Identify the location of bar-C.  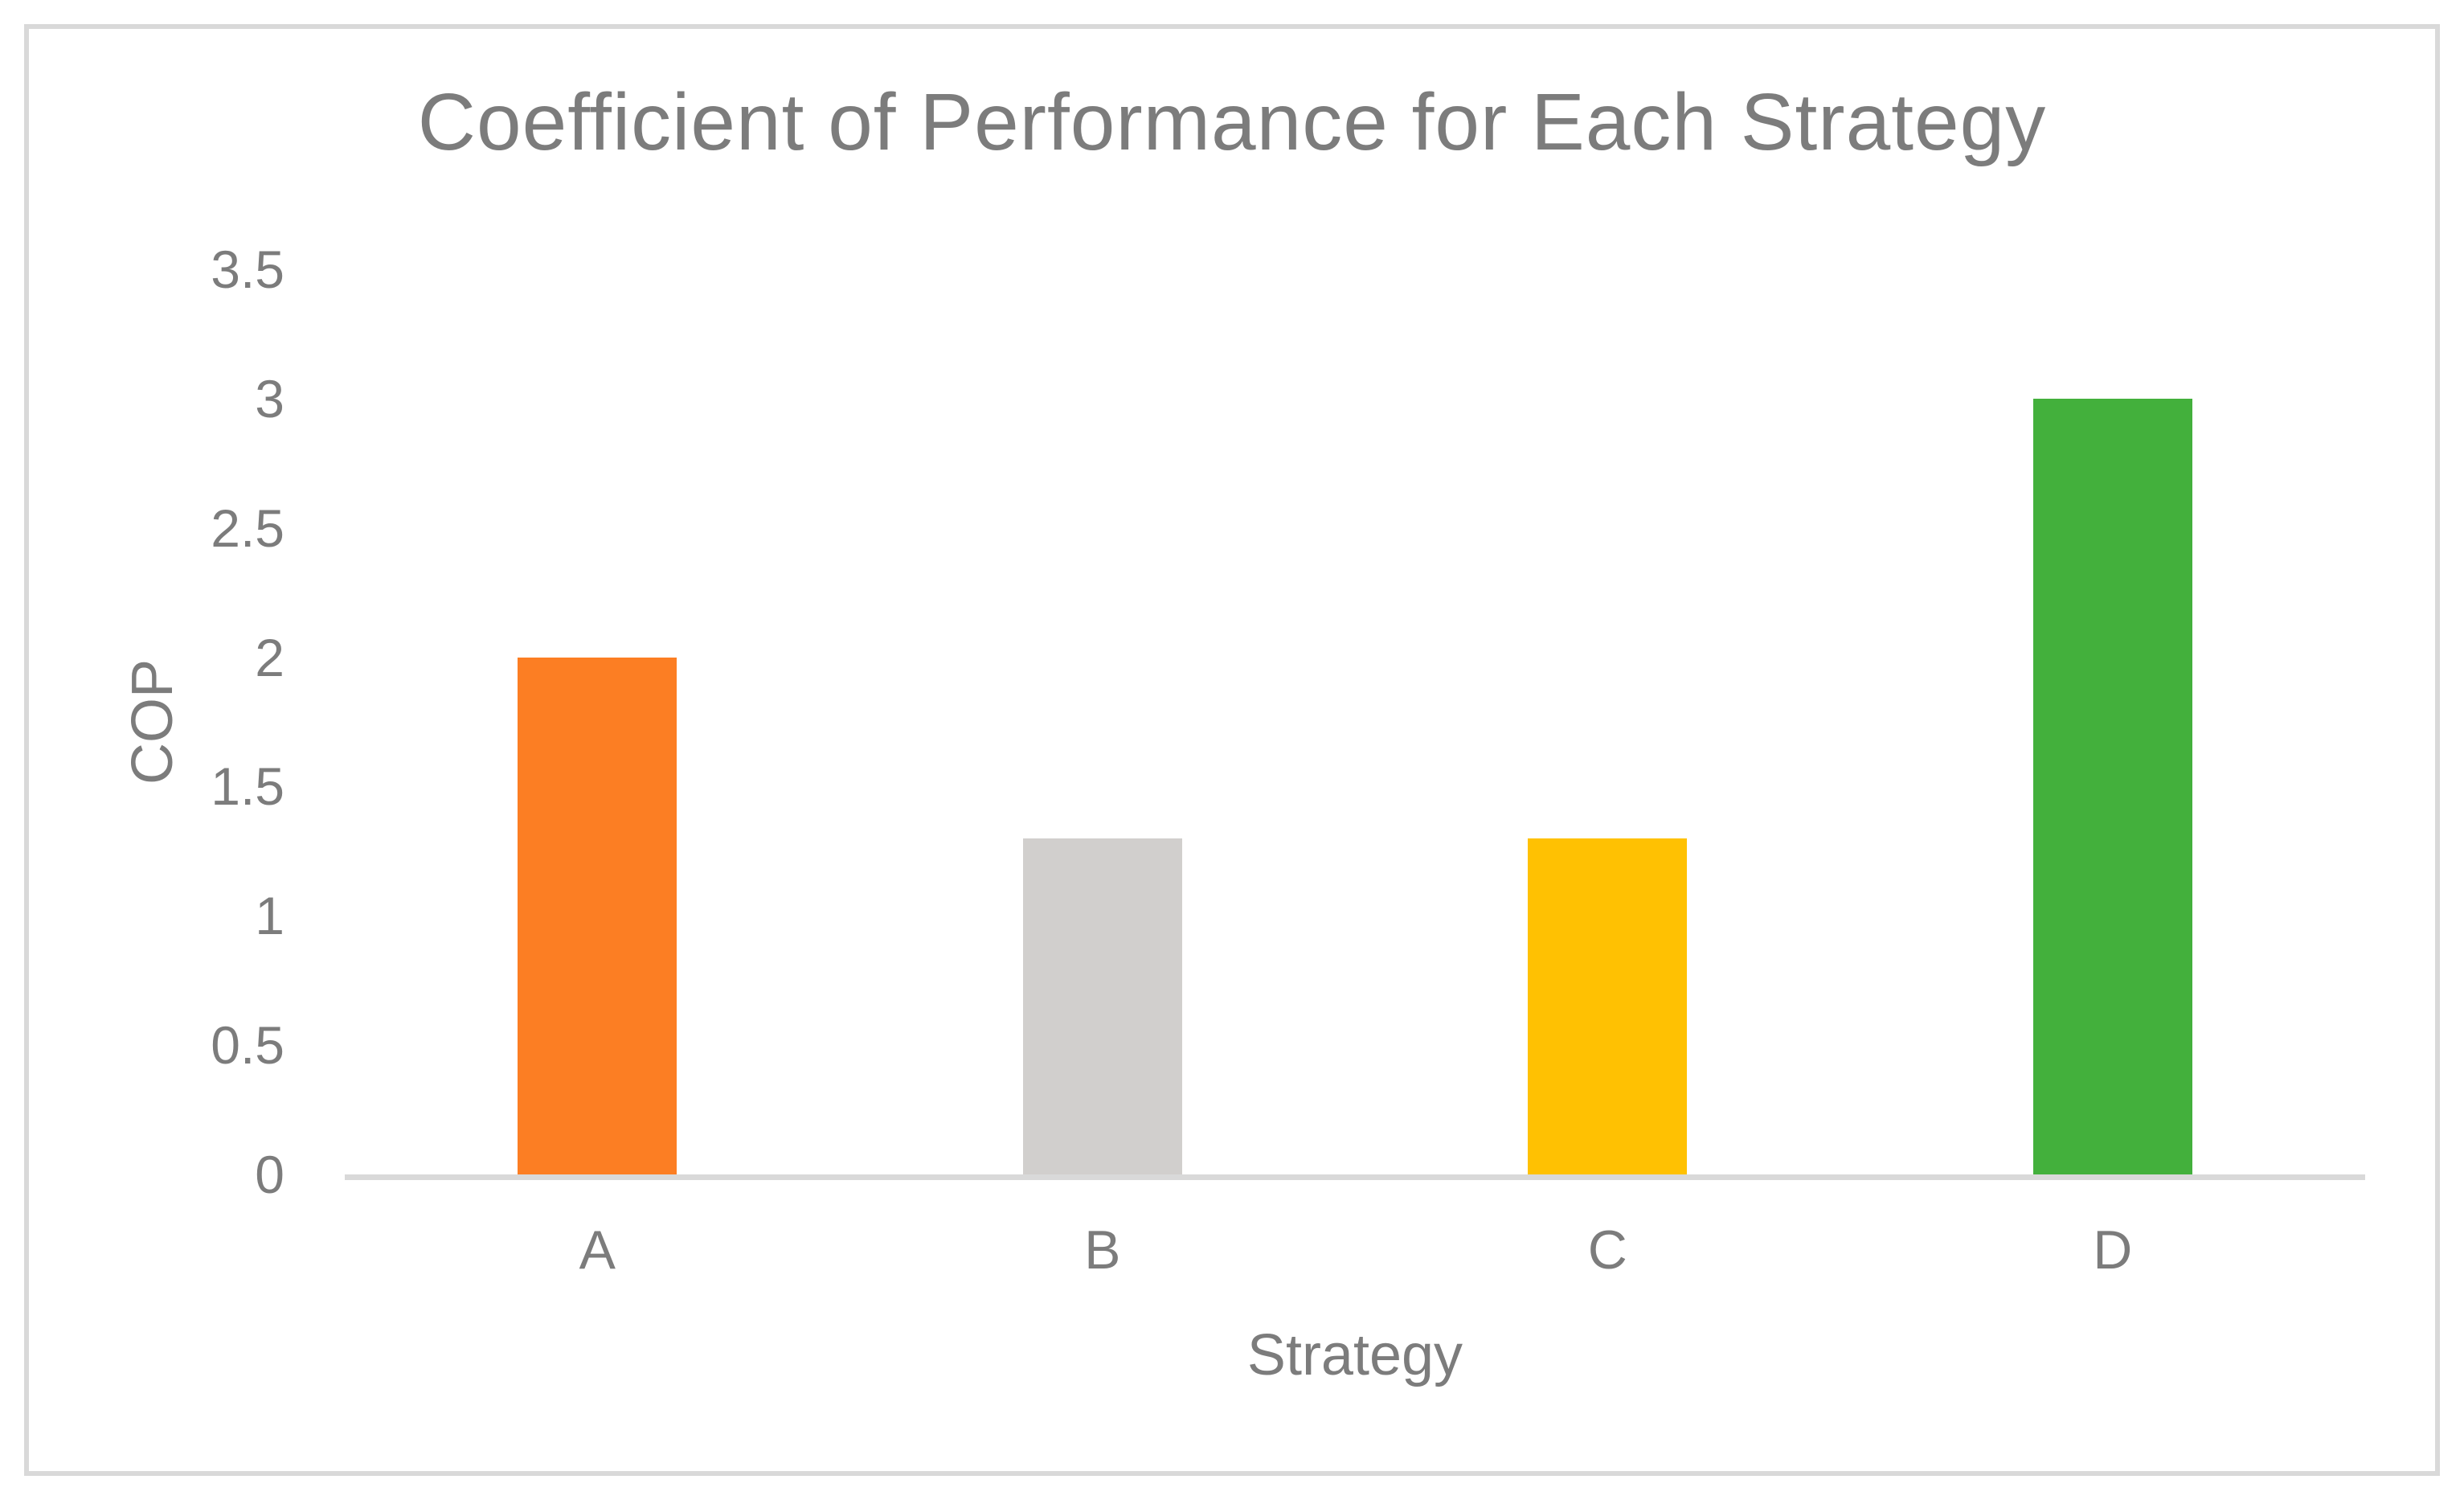
(1608, 1006).